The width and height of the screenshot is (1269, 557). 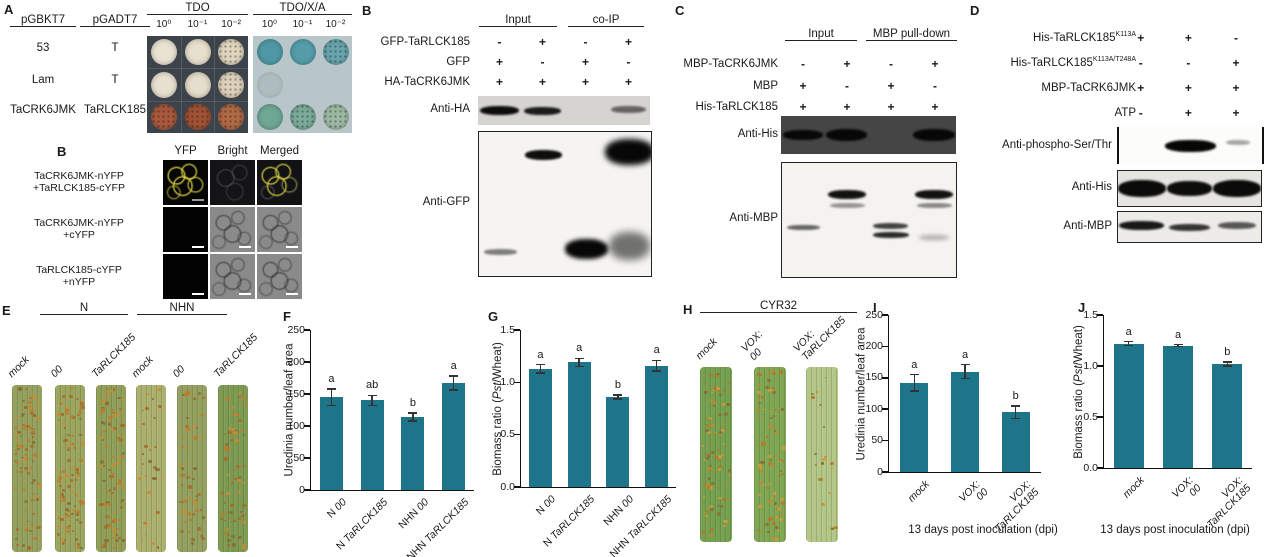 What do you see at coordinates (1088, 88) in the screenshot?
I see `construct-label: MBP-TaCRK6JMK` at bounding box center [1088, 88].